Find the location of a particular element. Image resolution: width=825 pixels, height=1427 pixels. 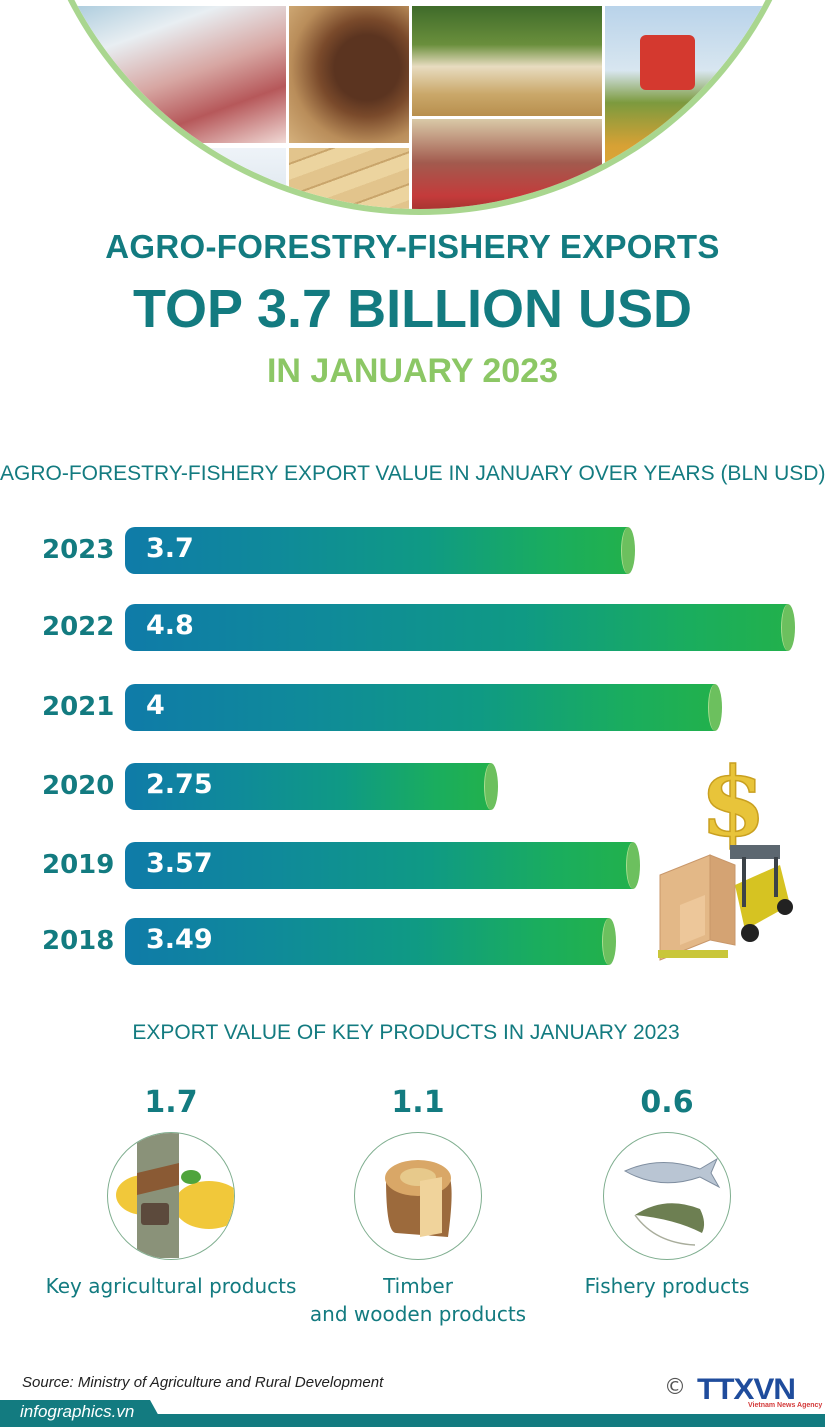

bar-year-label: 2020 is located at coordinates (78, 786).